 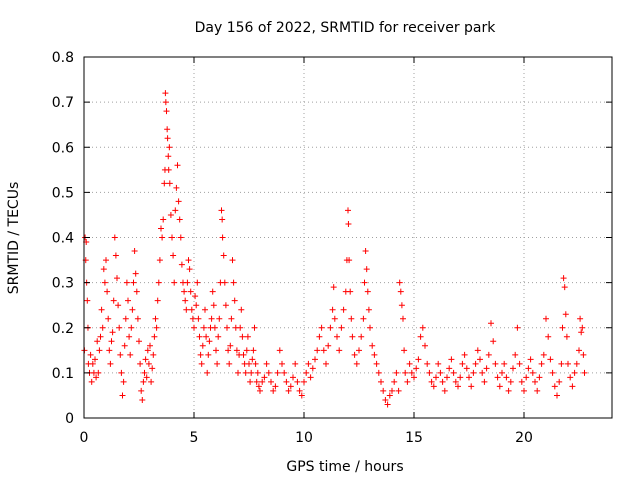 I want to click on y-tick-label: 0.6, so click(x=63, y=148).